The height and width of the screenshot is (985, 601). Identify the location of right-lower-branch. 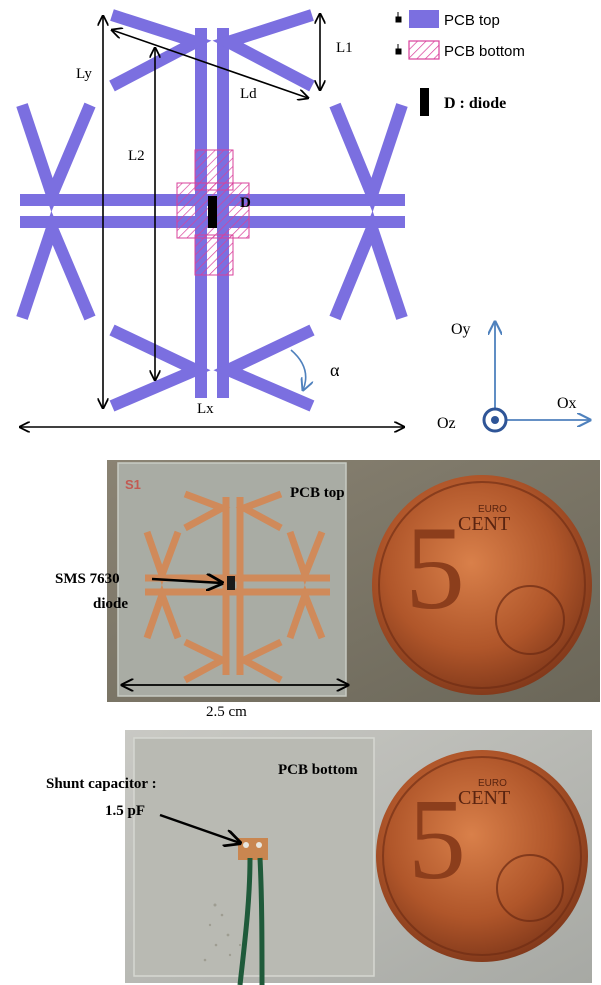
(368, 265).